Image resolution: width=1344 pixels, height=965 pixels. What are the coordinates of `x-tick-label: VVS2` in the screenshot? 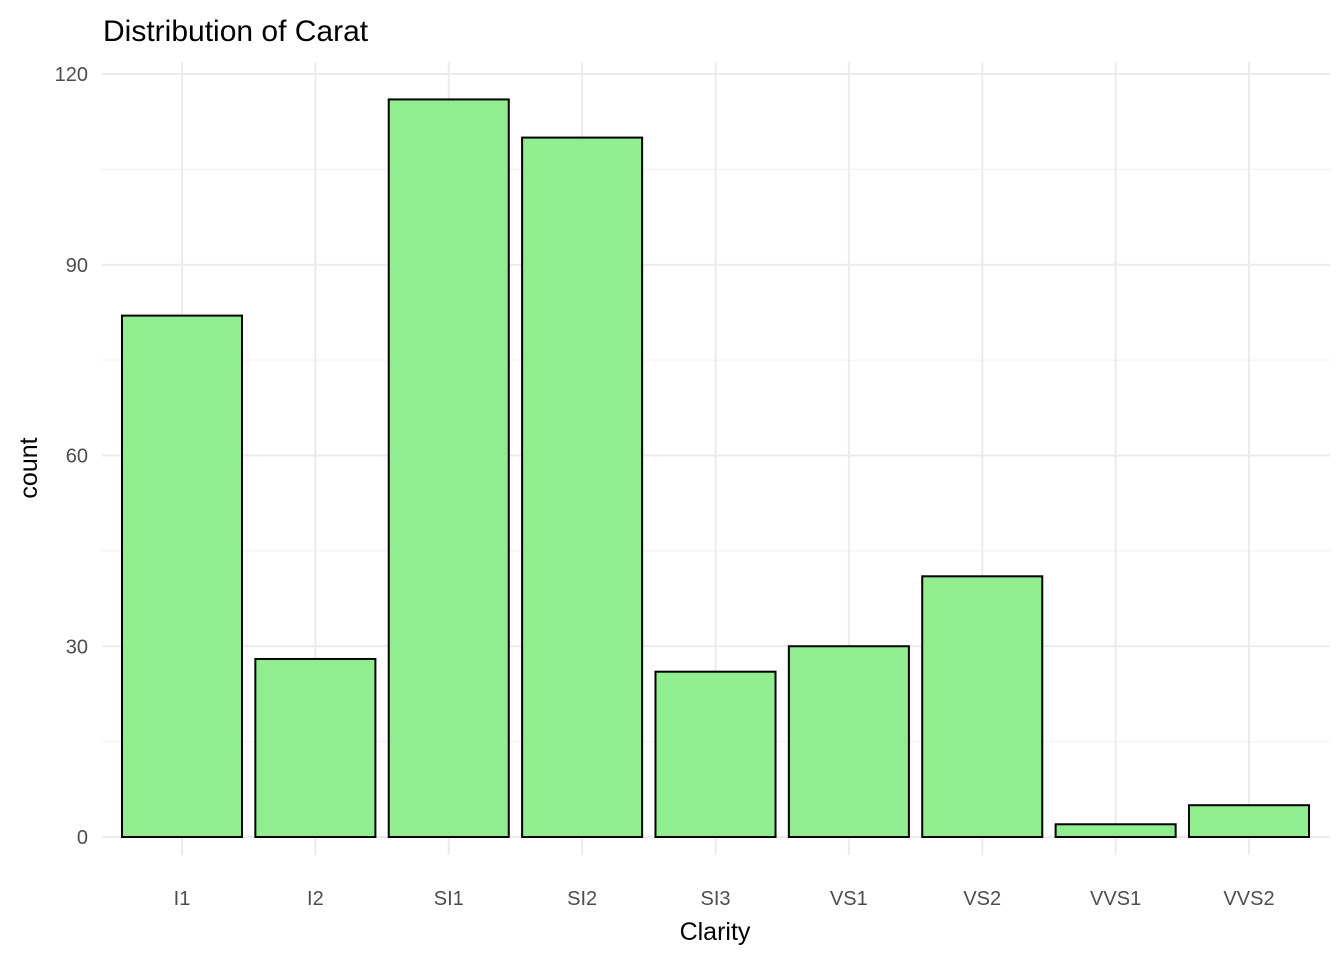 It's located at (1248, 899).